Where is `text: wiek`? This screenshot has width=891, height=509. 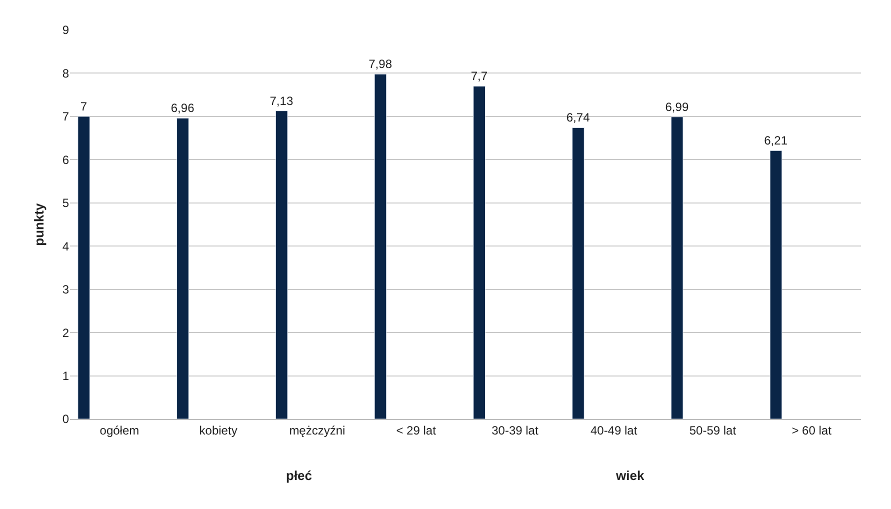
text: wiek is located at coordinates (630, 475).